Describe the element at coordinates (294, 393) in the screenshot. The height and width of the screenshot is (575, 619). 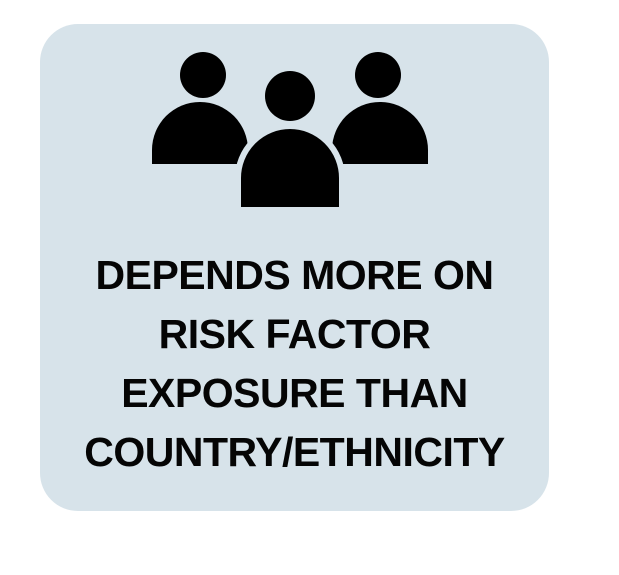
I see `caption-line-3: EXPOSURE THAN` at that location.